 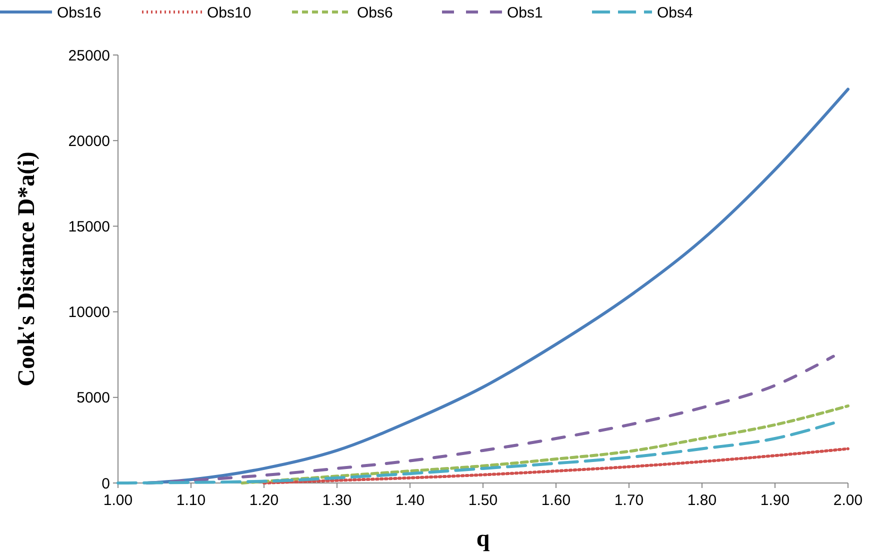 I want to click on y-tick-label: 5000, so click(x=93, y=398).